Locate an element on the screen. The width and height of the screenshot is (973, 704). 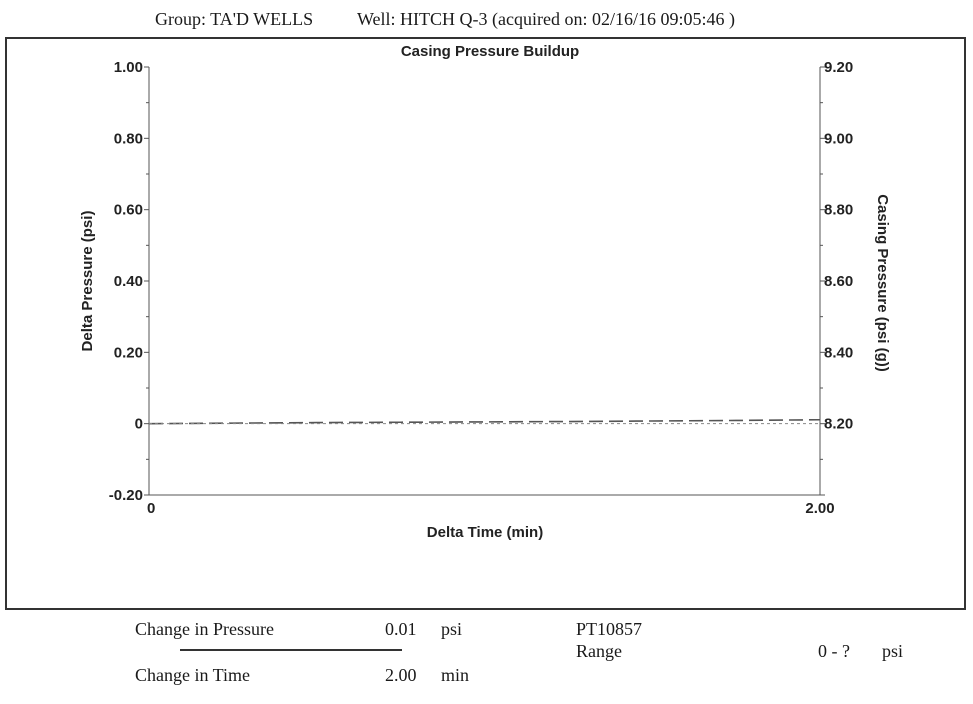
range-unit: psi is located at coordinates (893, 651).